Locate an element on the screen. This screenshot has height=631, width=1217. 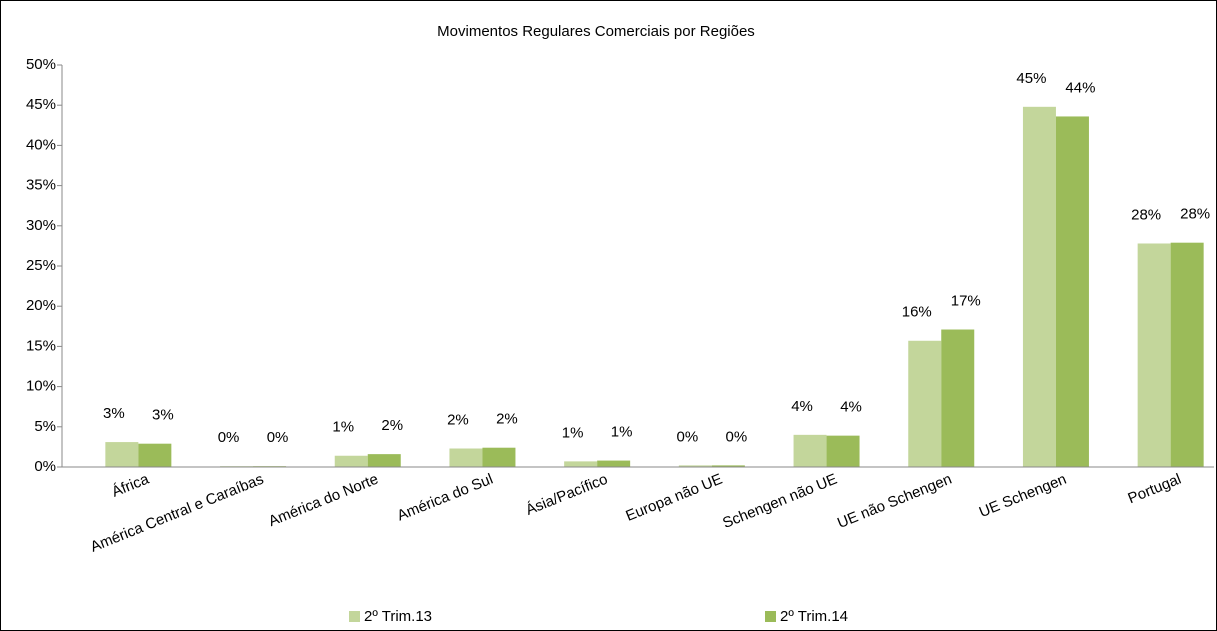
value-label: 17% is located at coordinates (966, 300).